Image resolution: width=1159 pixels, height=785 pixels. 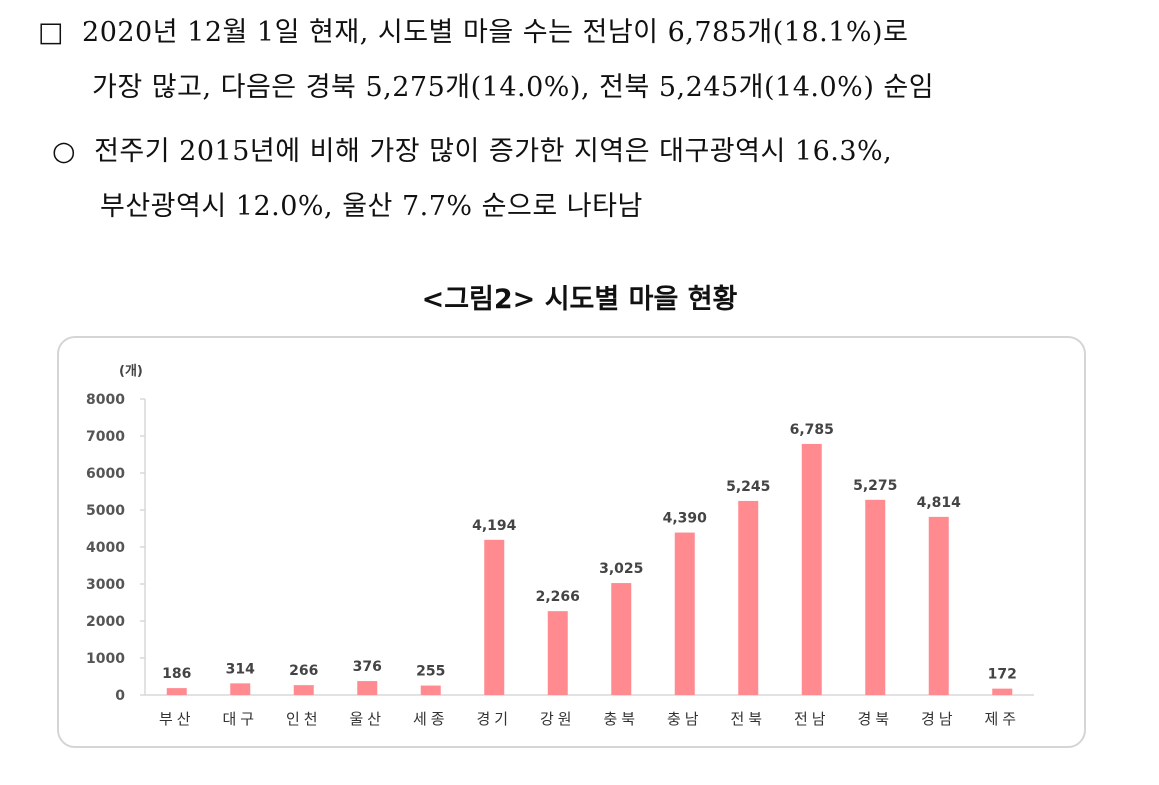 What do you see at coordinates (558, 719) in the screenshot?
I see `x-tick-label: 강원` at bounding box center [558, 719].